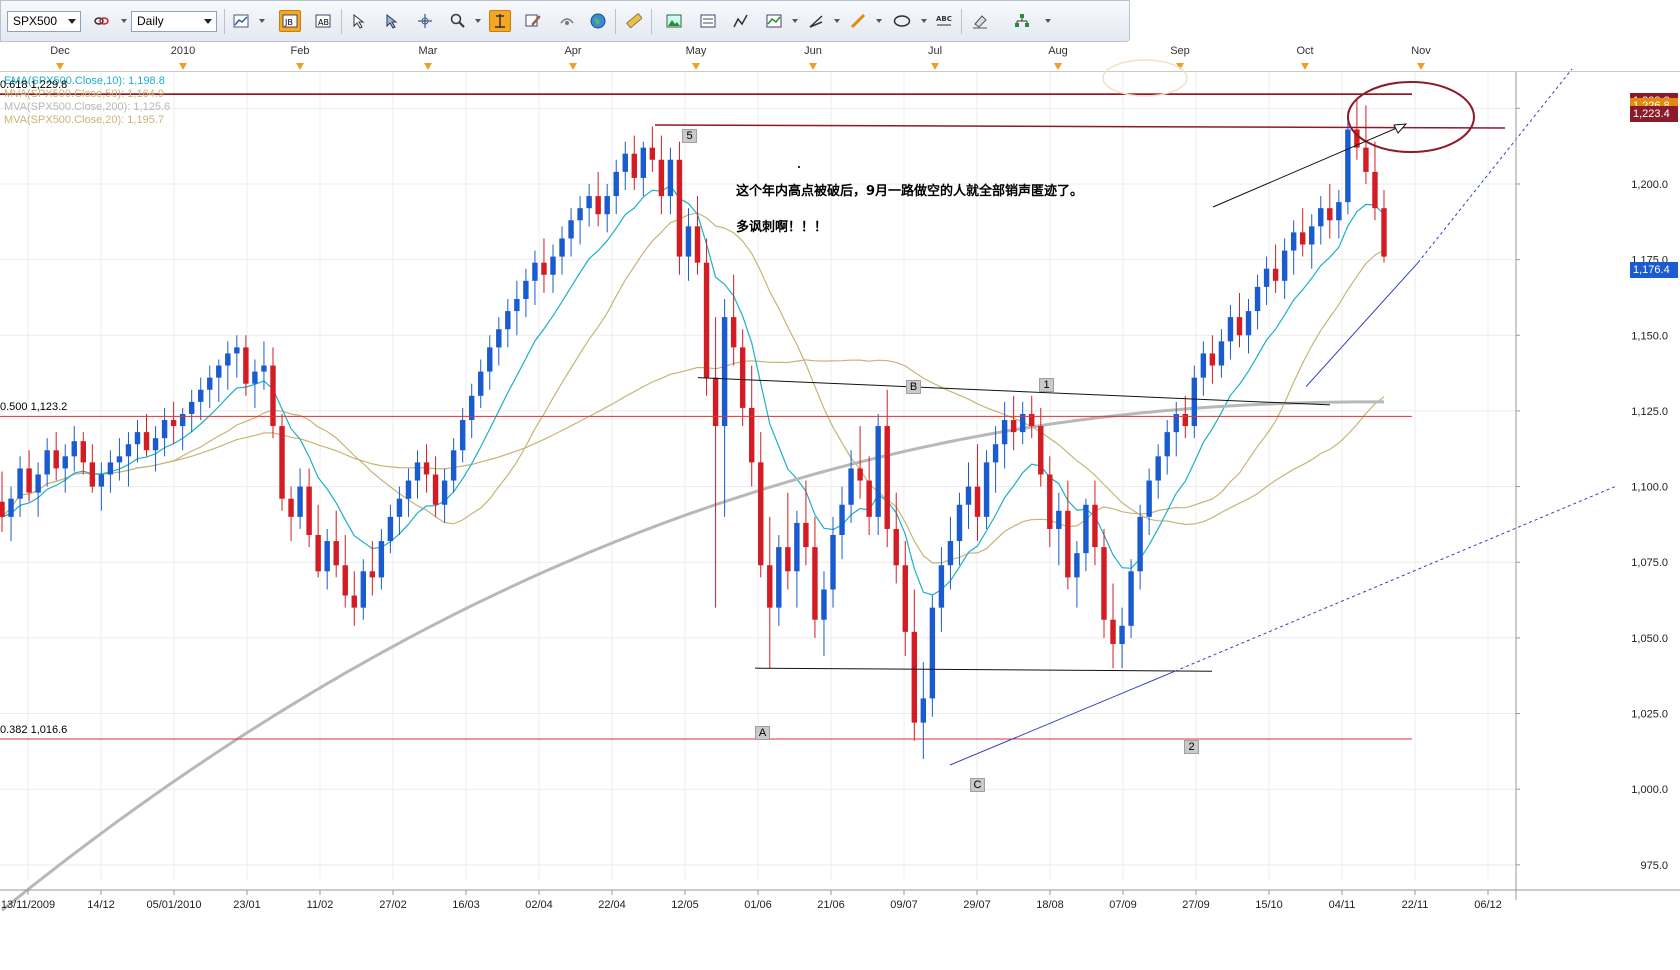 Image resolution: width=1680 pixels, height=970 pixels. Describe the element at coordinates (741, 21) in the screenshot. I see `pattern-tool-icon` at that location.